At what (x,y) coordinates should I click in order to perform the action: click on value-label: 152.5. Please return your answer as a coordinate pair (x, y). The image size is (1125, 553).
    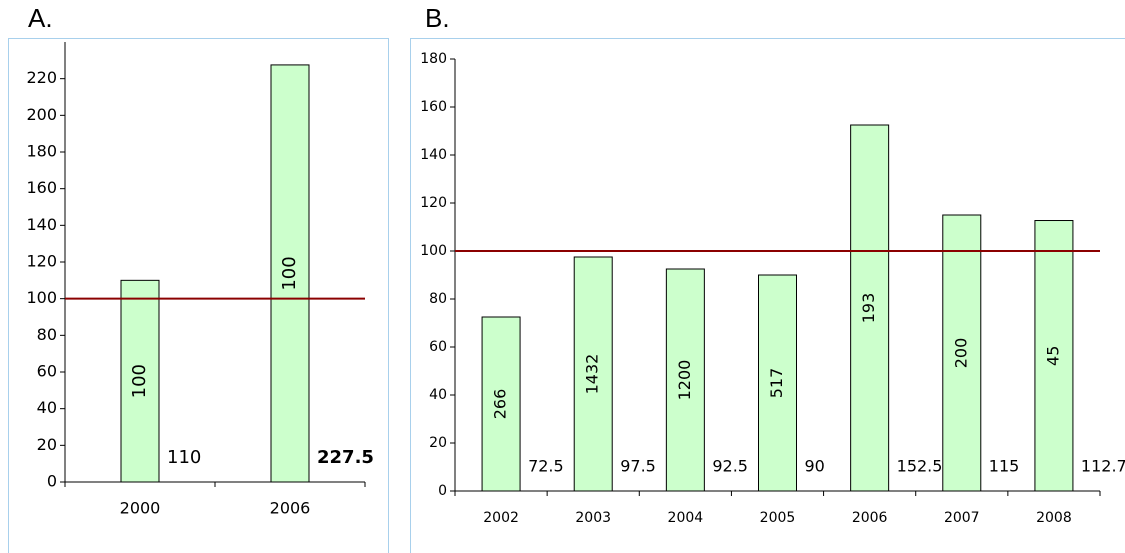
    Looking at the image, I should click on (920, 466).